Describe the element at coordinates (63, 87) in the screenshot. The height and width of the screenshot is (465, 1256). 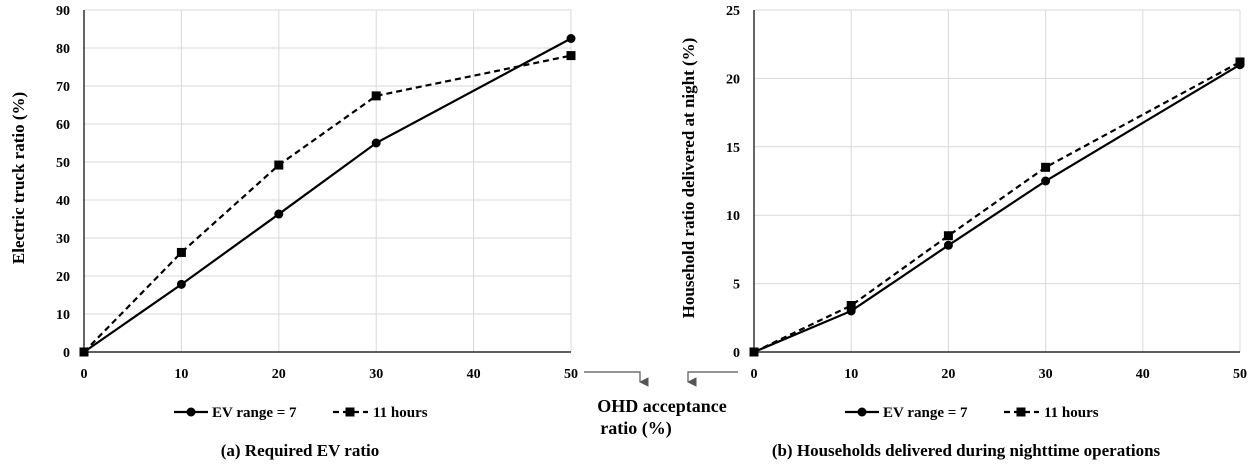
I see `y-tick-label: 70` at that location.